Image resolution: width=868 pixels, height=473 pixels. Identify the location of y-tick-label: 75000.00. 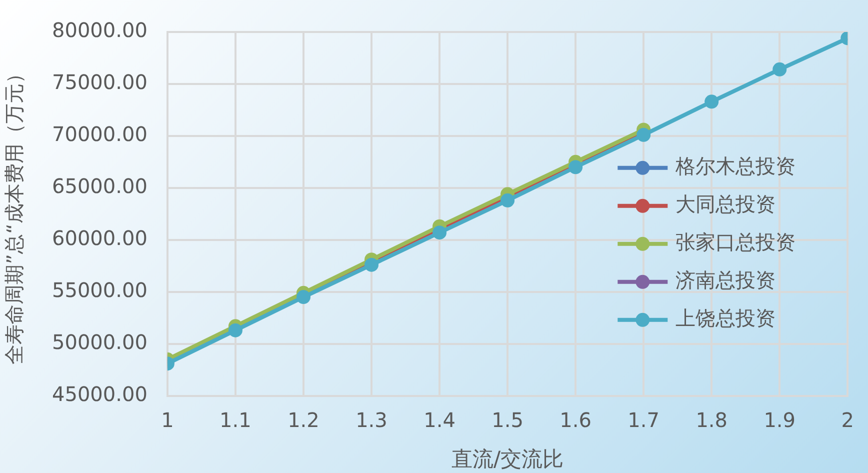
(100, 82).